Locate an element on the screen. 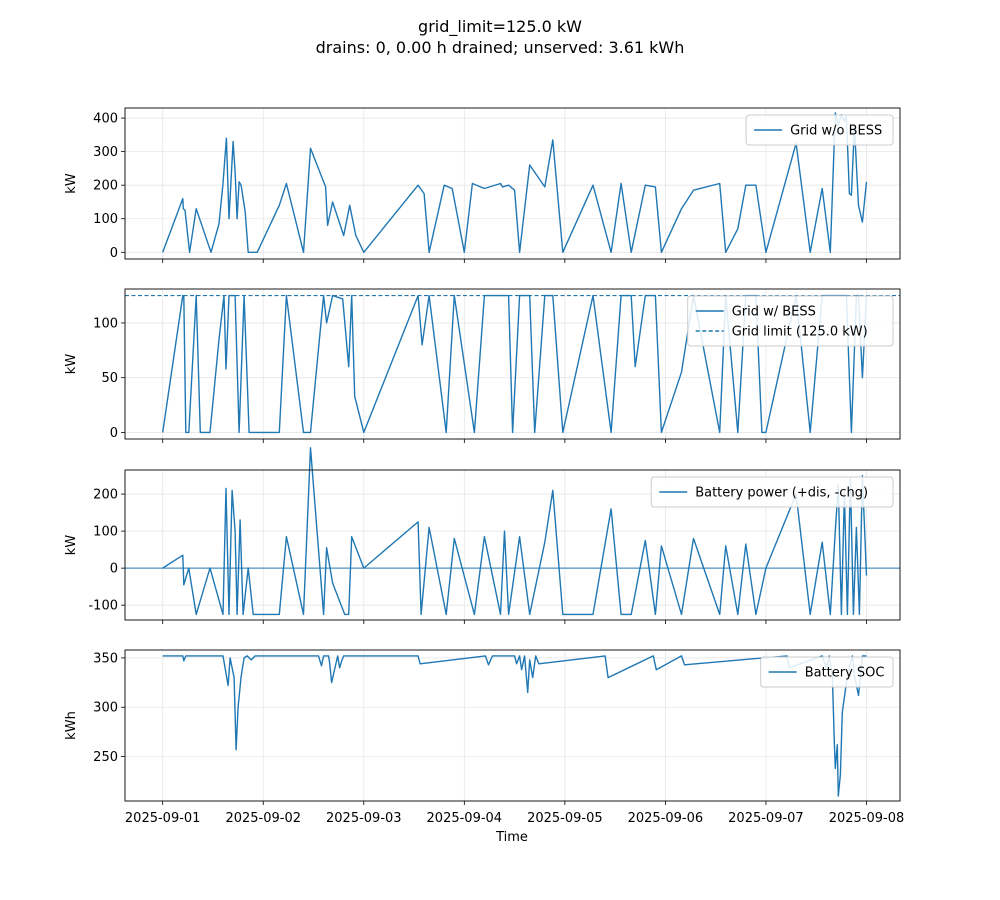 This screenshot has width=1000, height=900. legend: Grid w/o BESS is located at coordinates (819, 130).